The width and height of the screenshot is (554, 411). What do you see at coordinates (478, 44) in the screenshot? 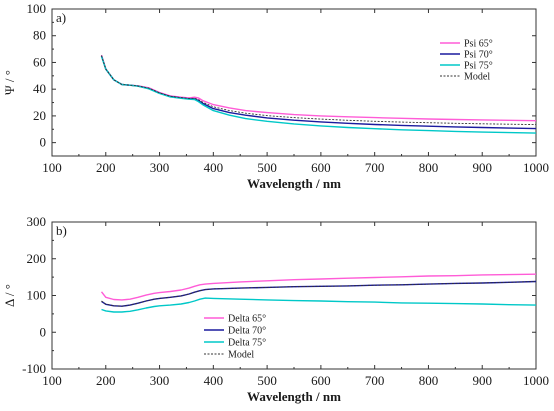
I see `legend-label: Psi 65°` at bounding box center [478, 44].